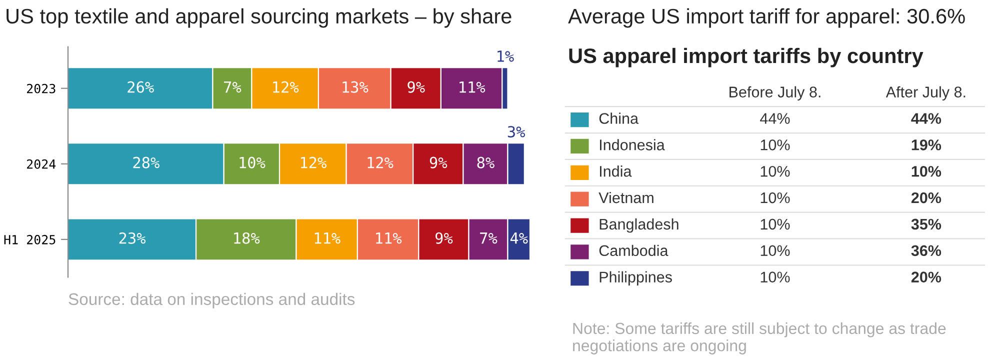  What do you see at coordinates (519, 238) in the screenshot?
I see `data-label: 4%` at bounding box center [519, 238].